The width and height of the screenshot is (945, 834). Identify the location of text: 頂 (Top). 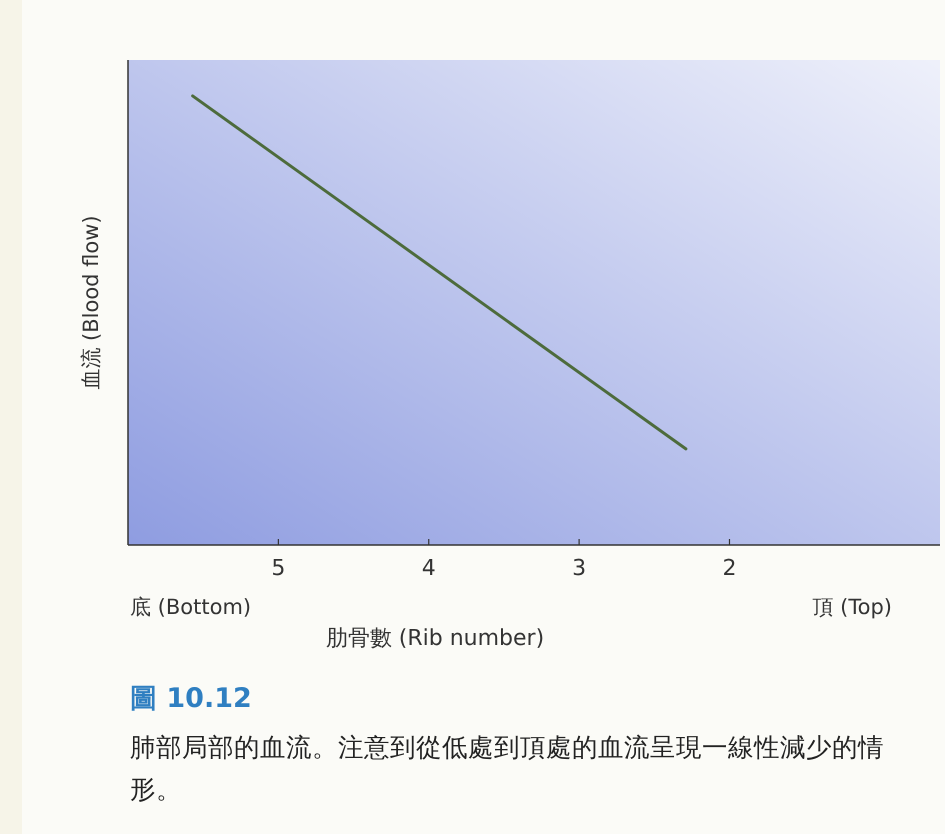
(852, 607).